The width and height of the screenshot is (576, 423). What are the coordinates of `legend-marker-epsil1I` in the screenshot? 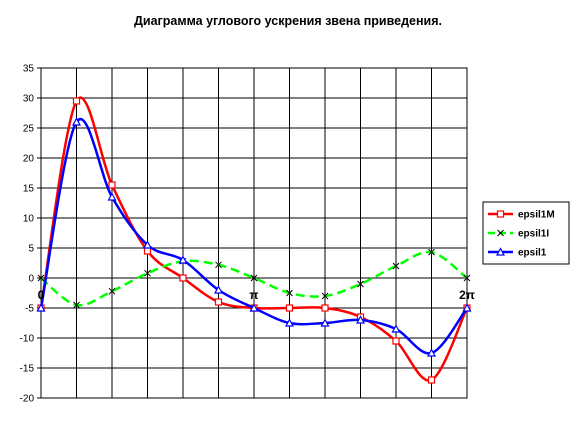 It's located at (500, 233).